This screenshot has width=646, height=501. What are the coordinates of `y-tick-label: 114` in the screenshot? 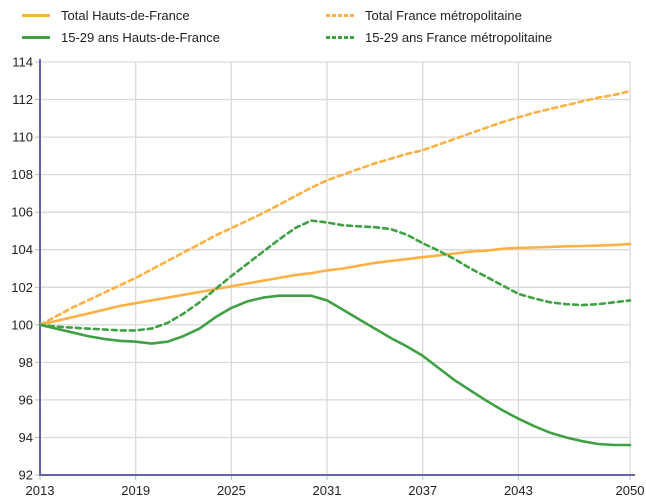 It's located at (22, 62).